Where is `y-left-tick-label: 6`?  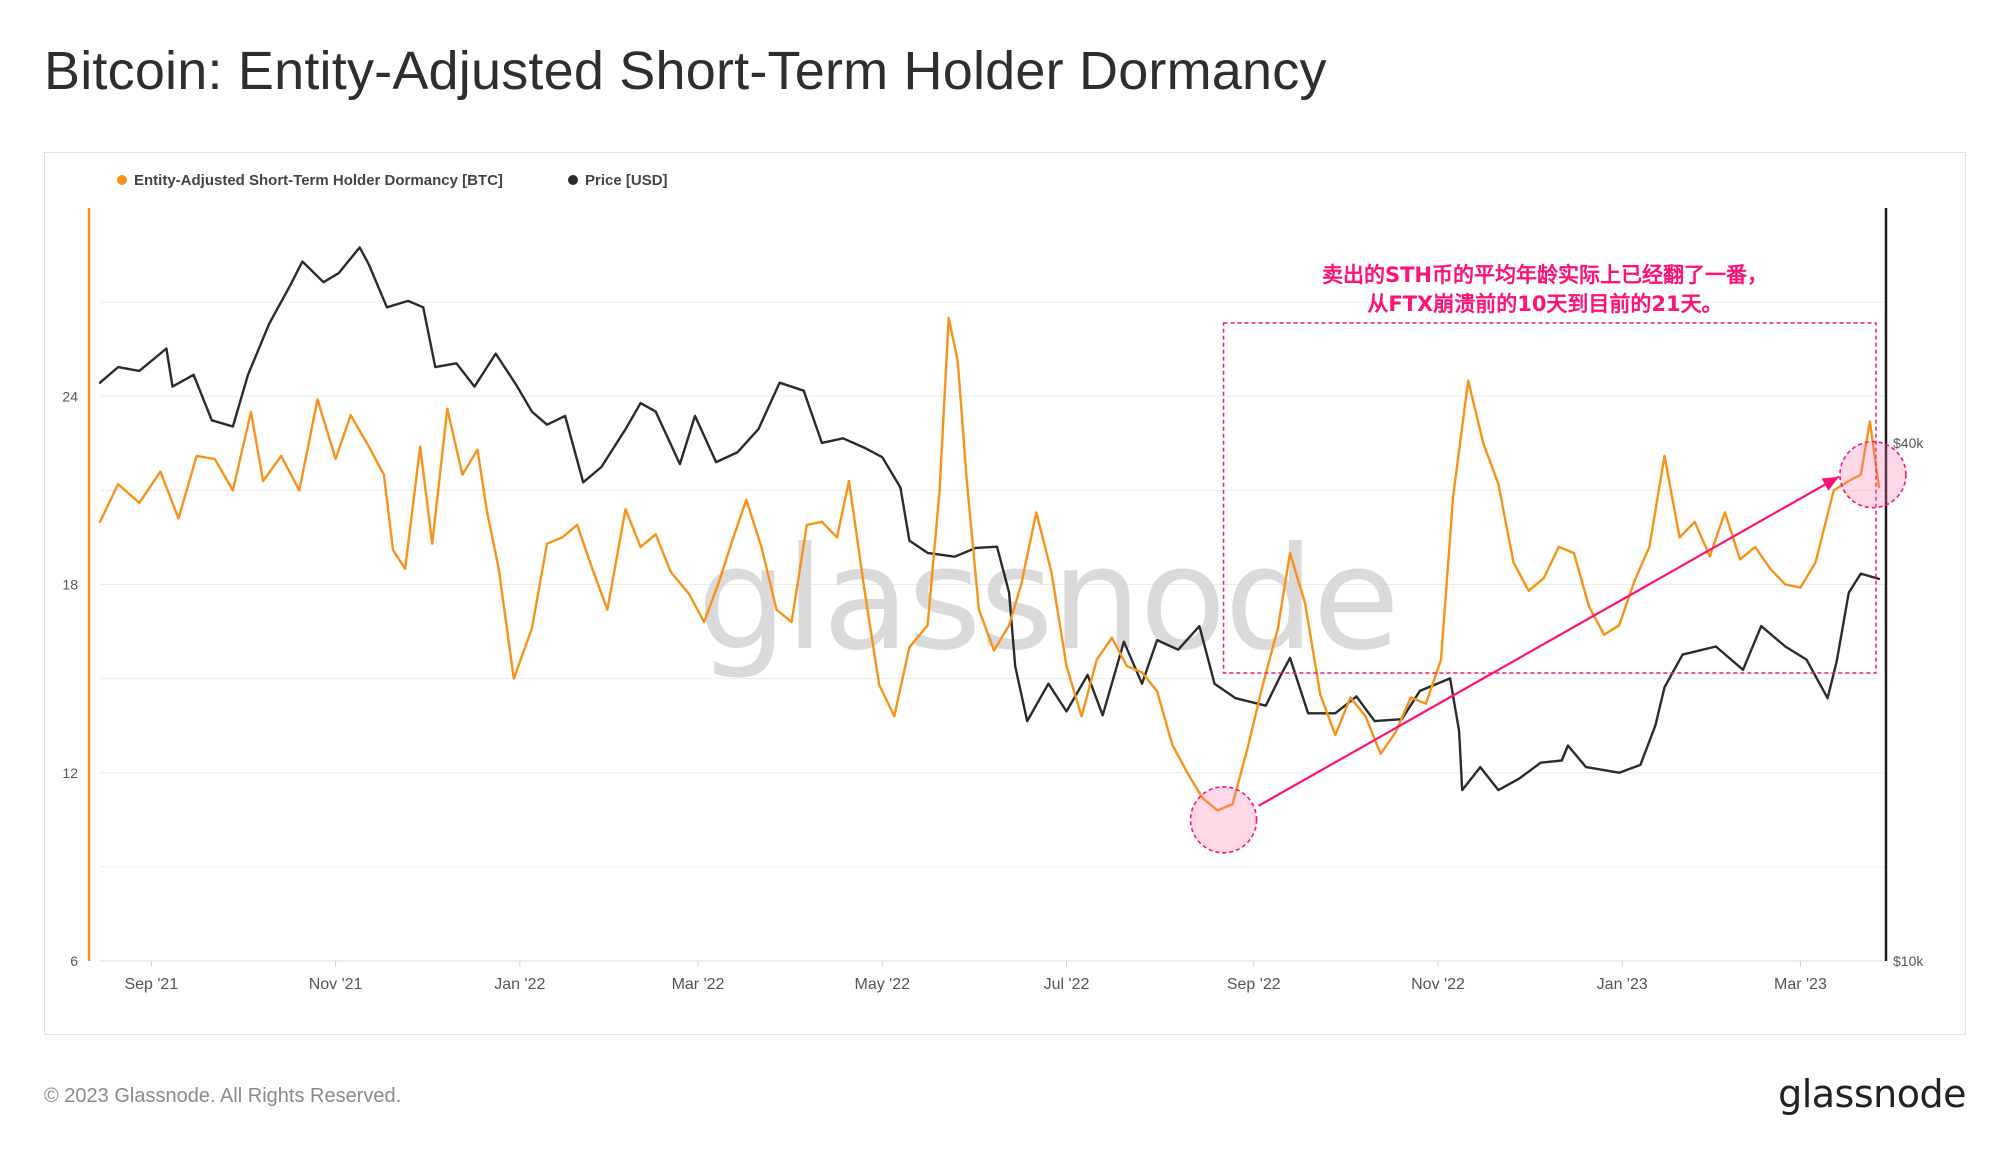 y-left-tick-label: 6 is located at coordinates (74, 961).